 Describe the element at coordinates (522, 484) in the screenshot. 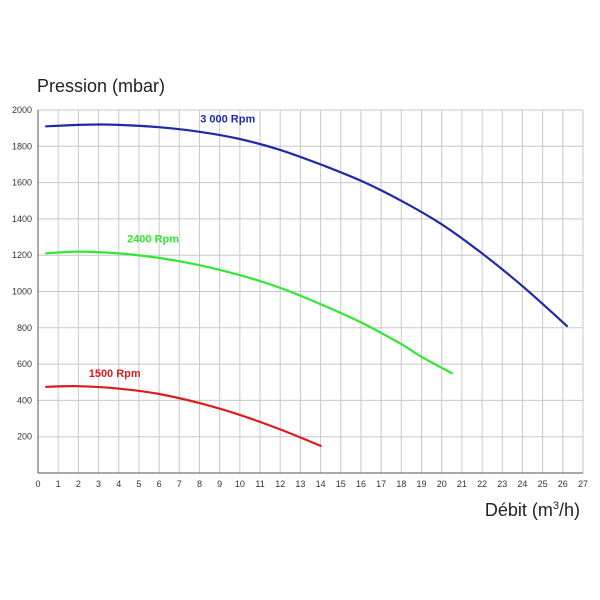

I see `x-tick-label: 24` at that location.